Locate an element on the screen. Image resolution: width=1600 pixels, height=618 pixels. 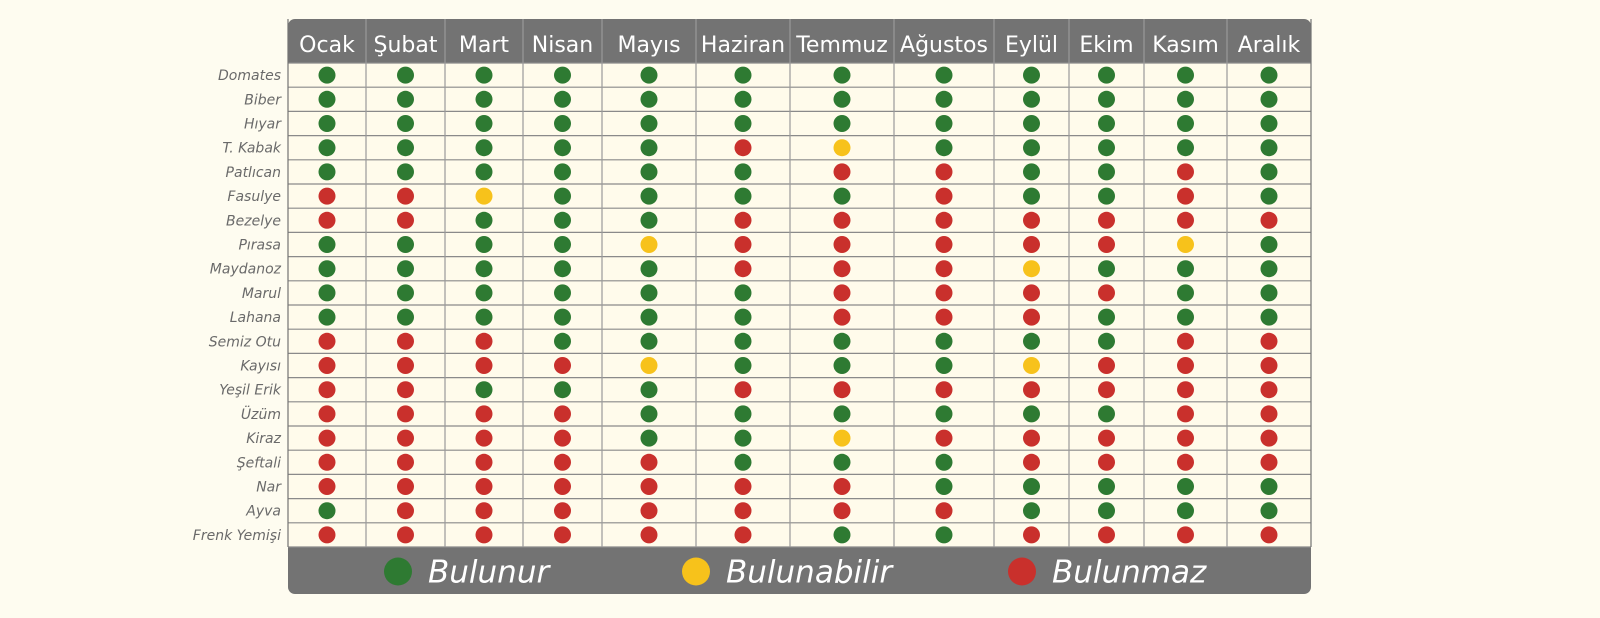
legend-label: Bulunmaz is located at coordinates (1129, 573).